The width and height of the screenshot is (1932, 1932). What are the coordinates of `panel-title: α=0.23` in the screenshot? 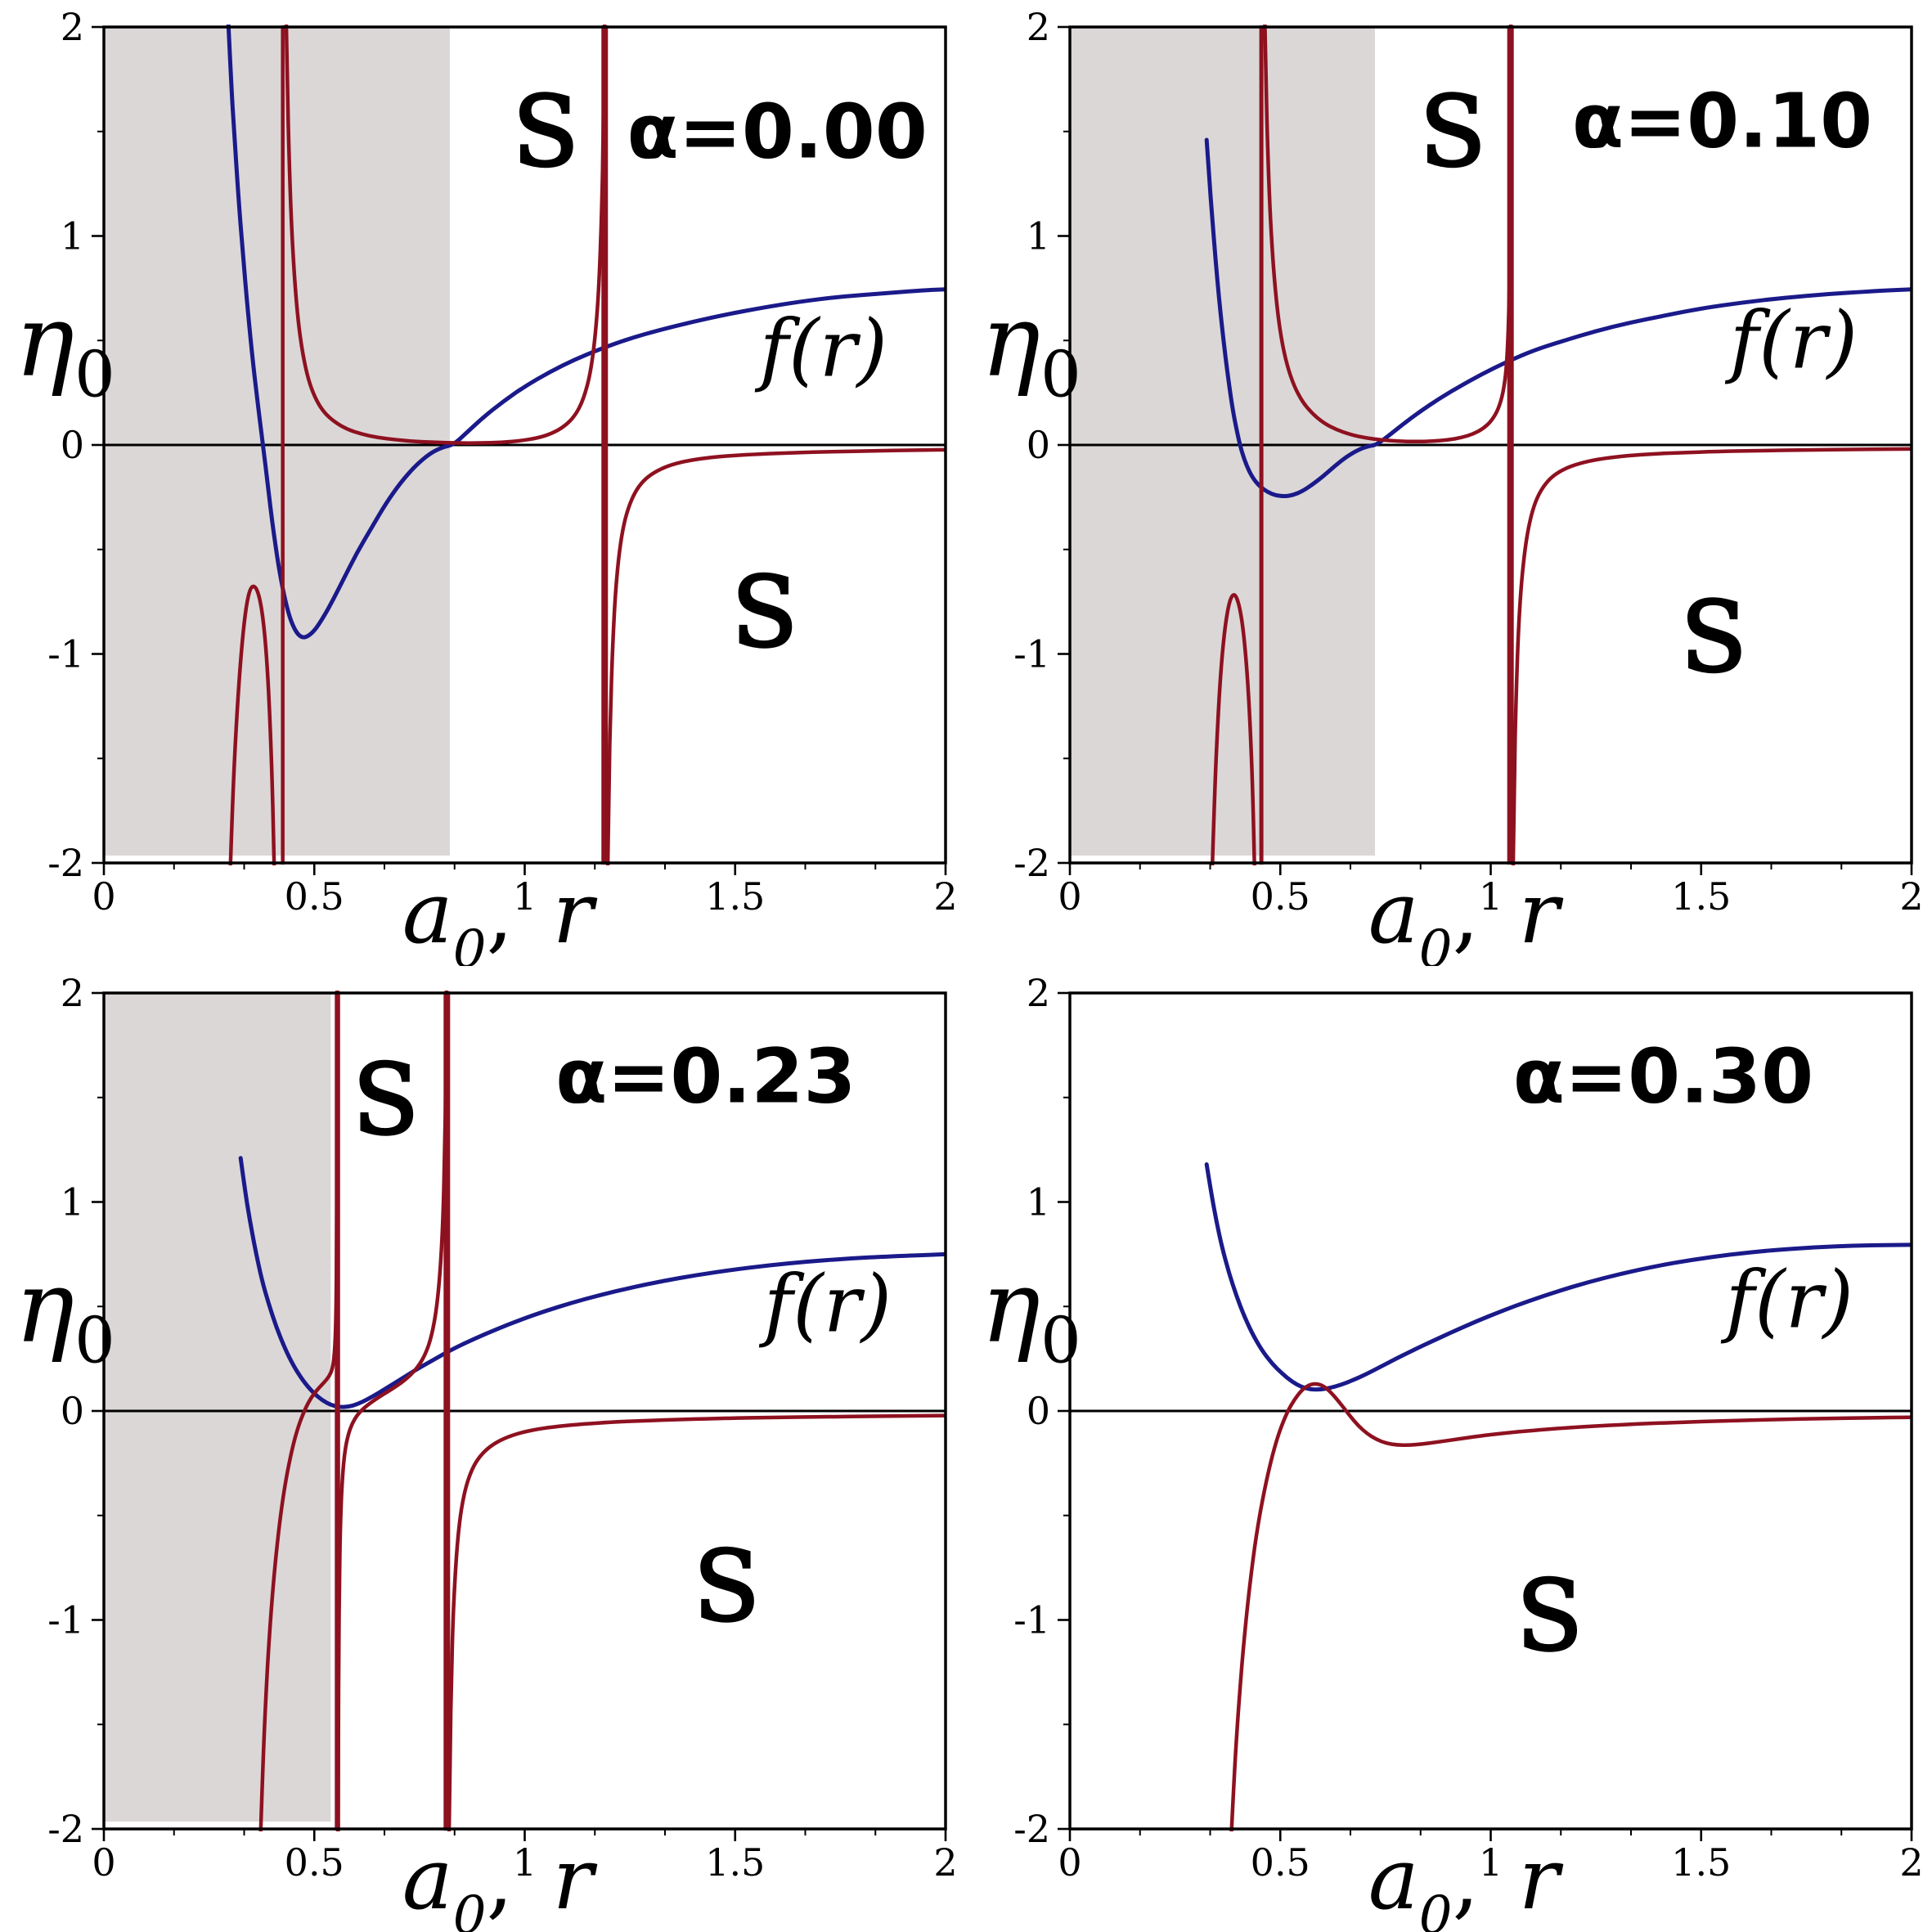 It's located at (705, 1077).